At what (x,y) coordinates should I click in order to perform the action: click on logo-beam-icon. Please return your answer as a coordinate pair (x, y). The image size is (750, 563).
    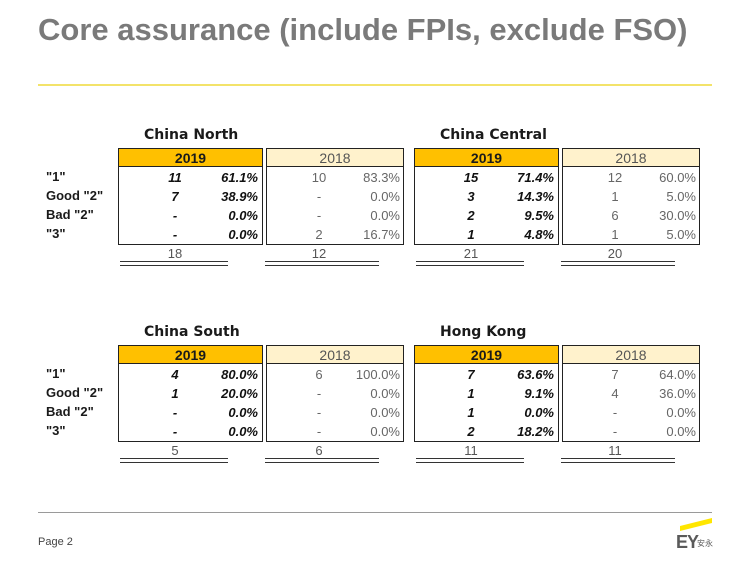
    Looking at the image, I should click on (696, 524).